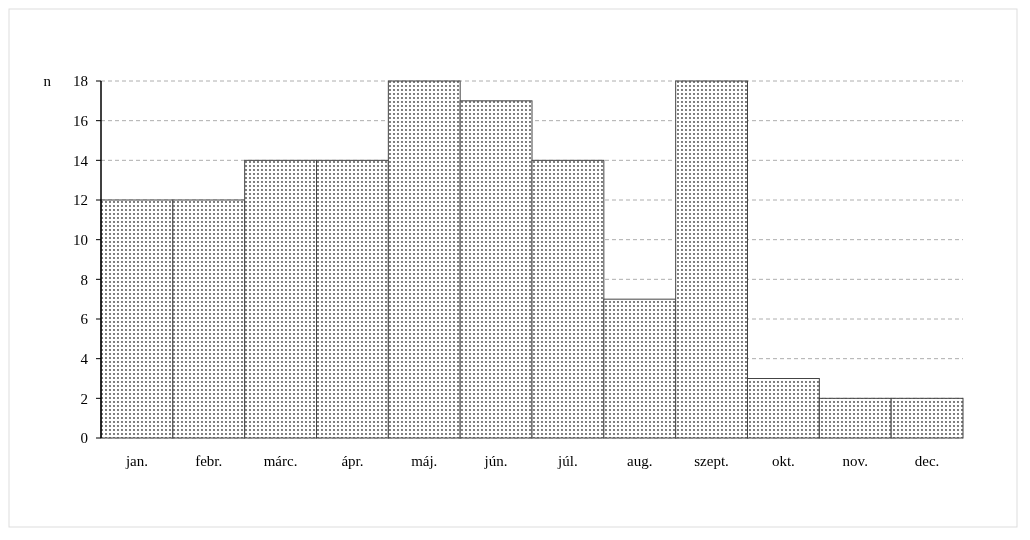 The height and width of the screenshot is (540, 1030). Describe the element at coordinates (81, 120) in the screenshot. I see `y-tick-label: 16` at that location.